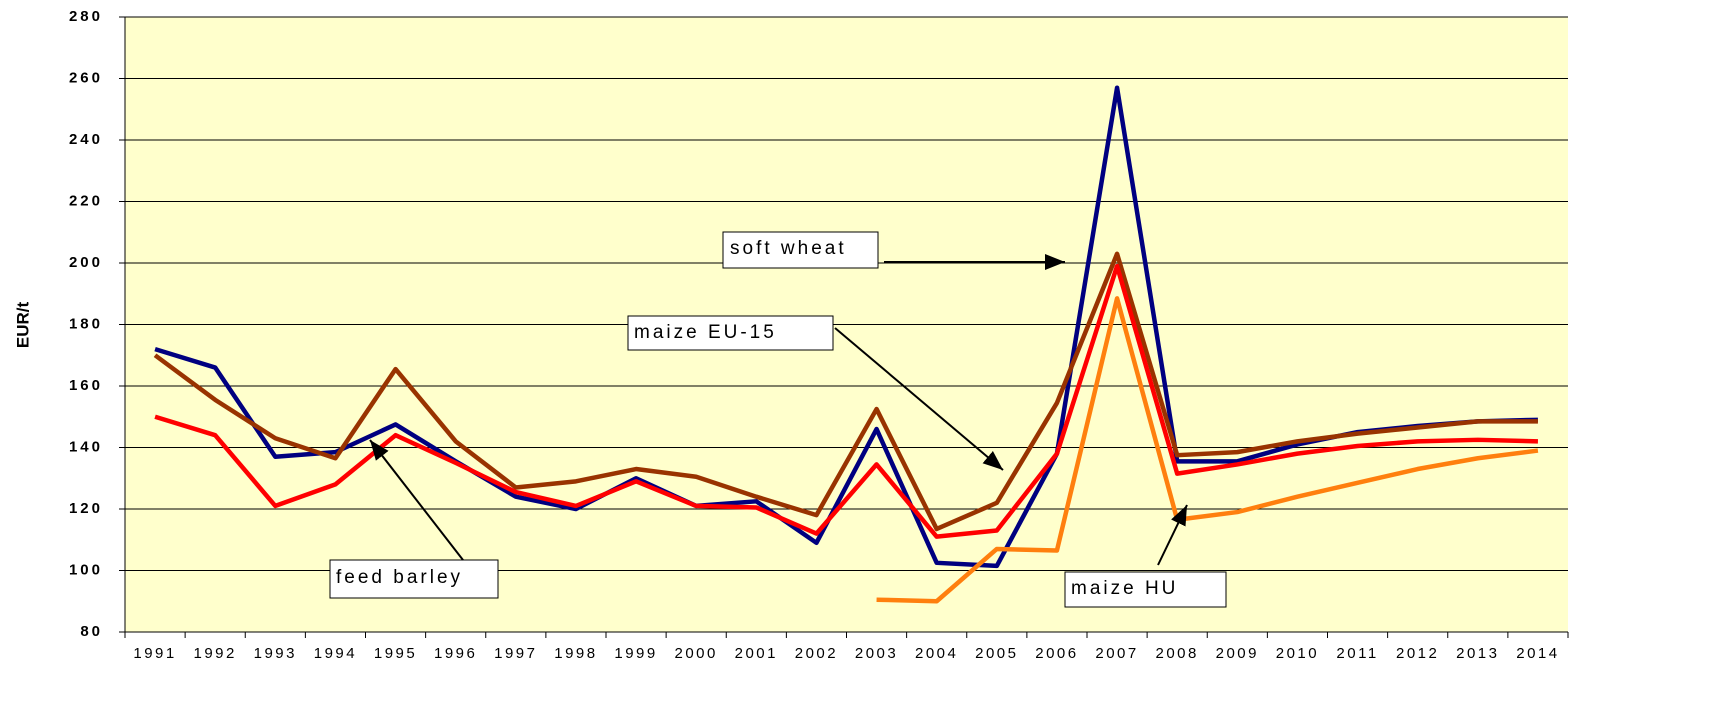 The width and height of the screenshot is (1712, 724). What do you see at coordinates (1237, 653) in the screenshot?
I see `x-tick-label: 2009` at bounding box center [1237, 653].